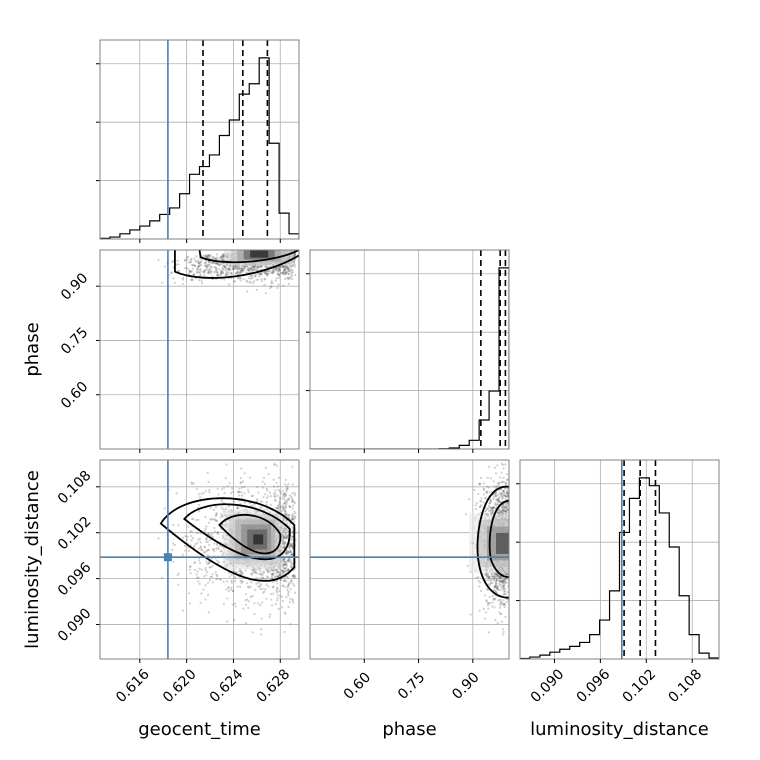  Describe the element at coordinates (409, 358) in the screenshot. I see `histogram-phase` at that location.